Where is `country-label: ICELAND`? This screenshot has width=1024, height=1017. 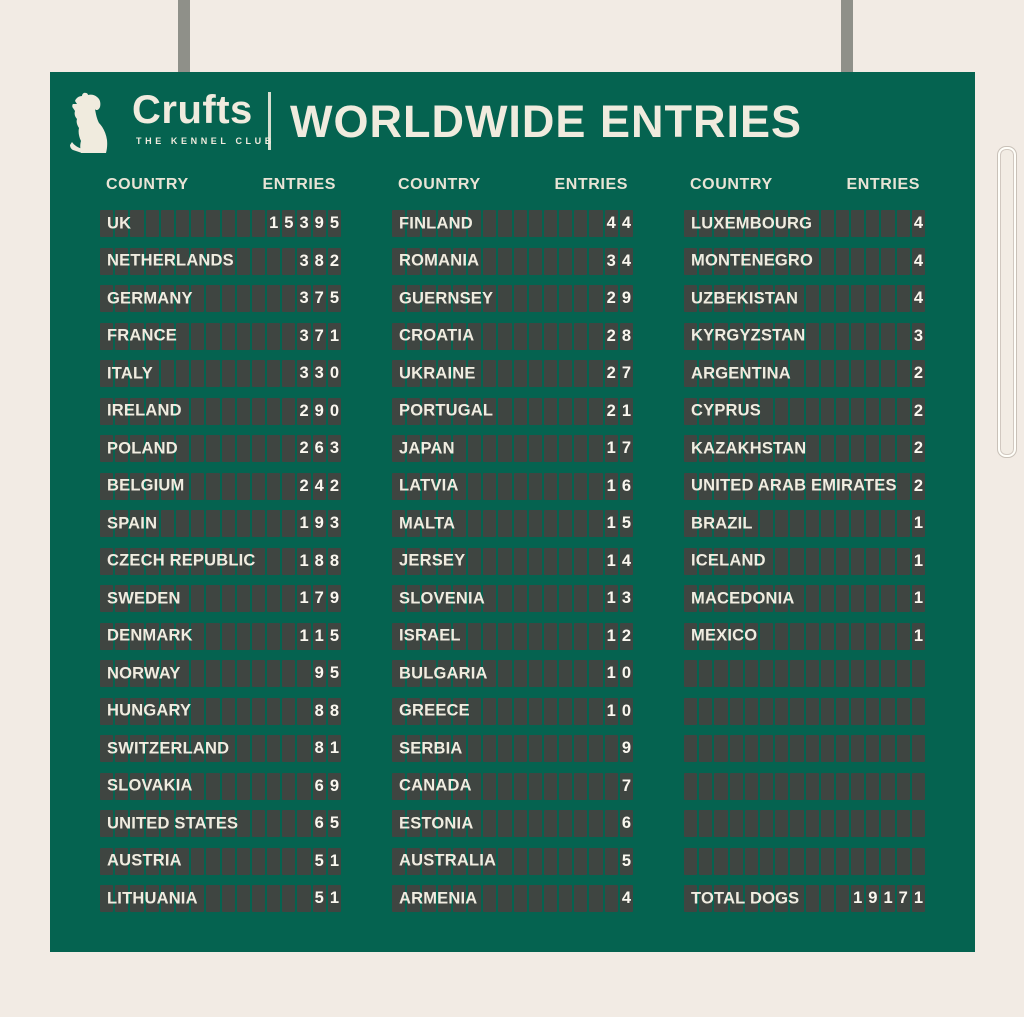 country-label: ICELAND is located at coordinates (728, 560).